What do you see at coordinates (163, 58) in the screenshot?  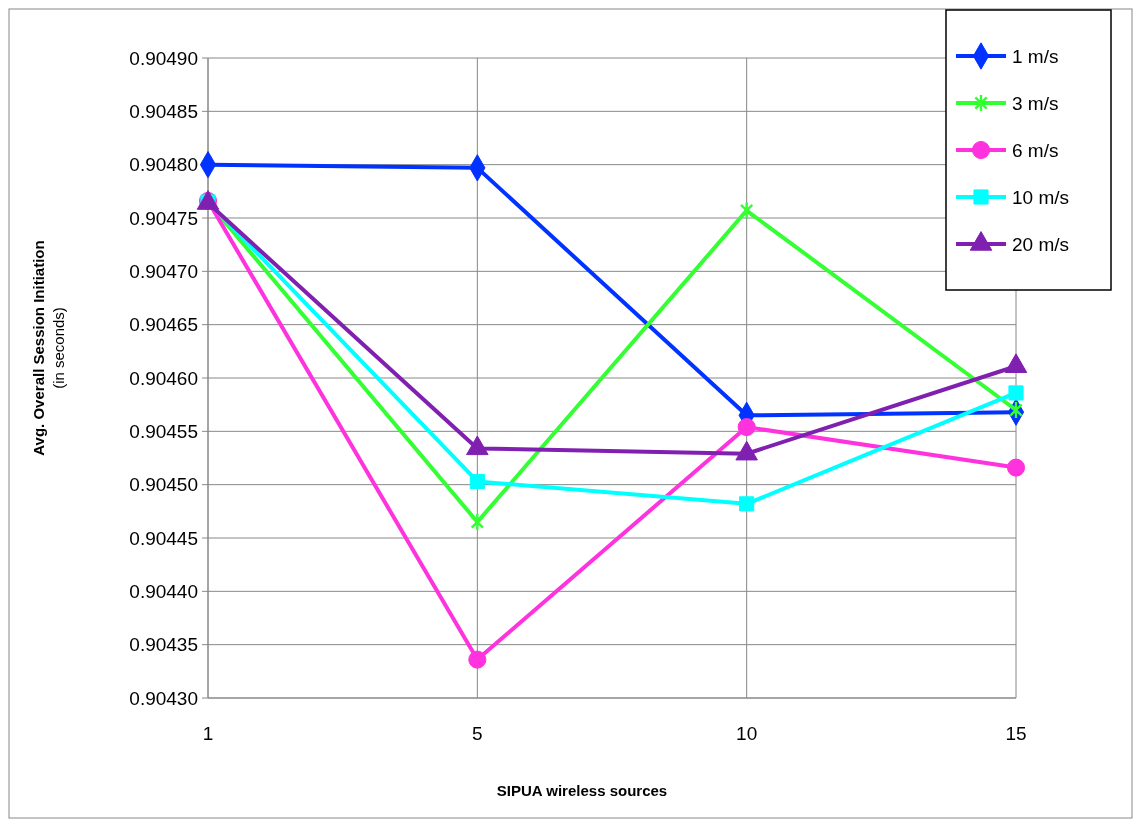 I see `y-tick-label: 0.90490` at bounding box center [163, 58].